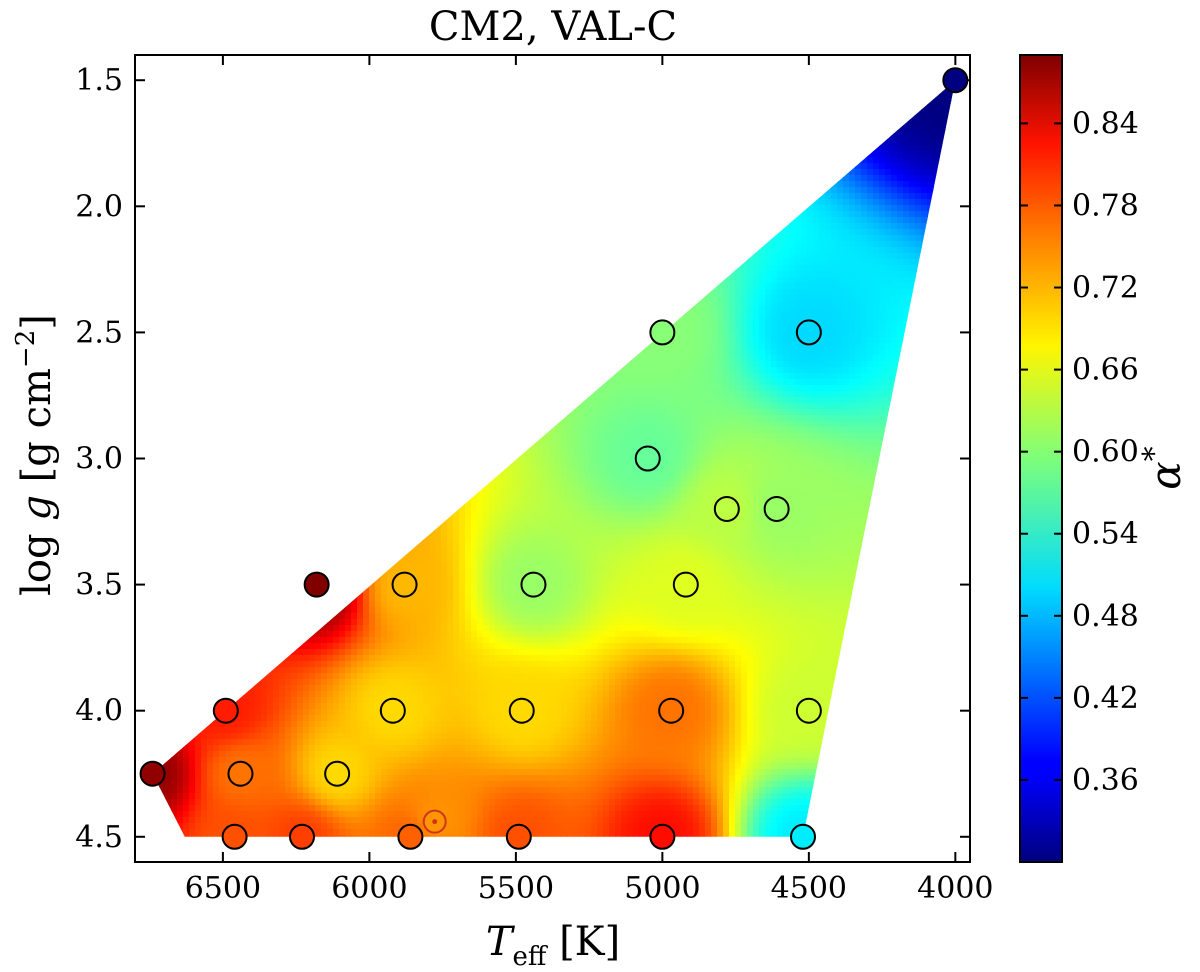  Describe the element at coordinates (1105, 452) in the screenshot. I see `colorbar-tick-label: 0.60` at that location.